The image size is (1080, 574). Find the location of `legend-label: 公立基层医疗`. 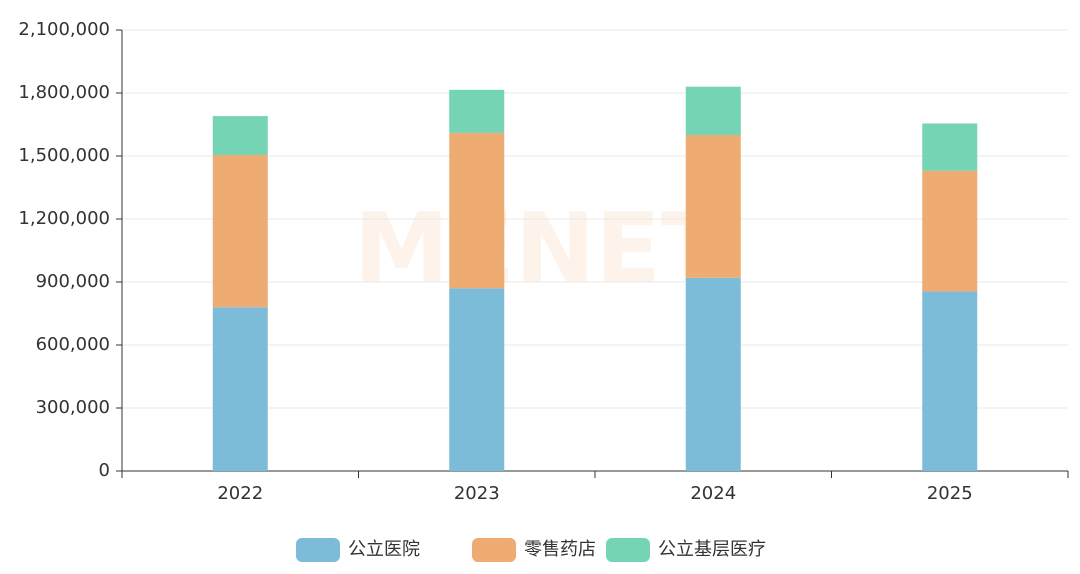

legend-label: 公立基层医疗 is located at coordinates (712, 549).